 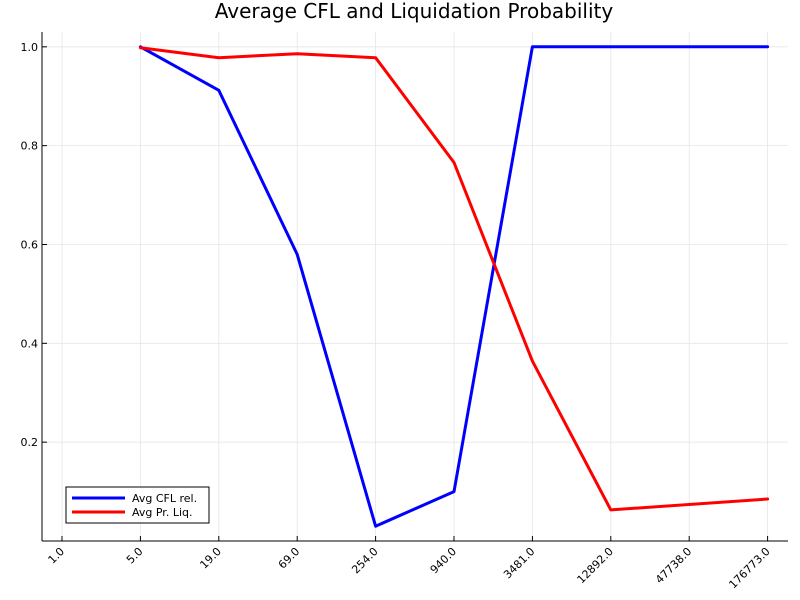 What do you see at coordinates (30, 146) in the screenshot?
I see `y-tick-label: 0.8` at bounding box center [30, 146].